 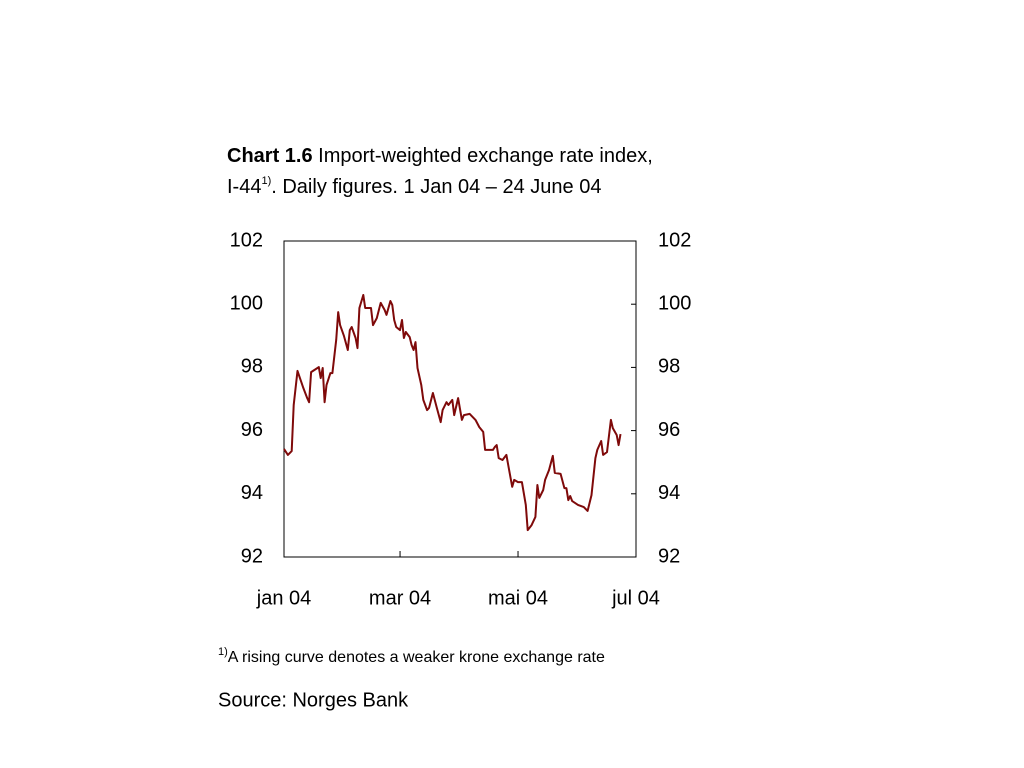 I want to click on y2-tick-label: 100, so click(x=674, y=303).